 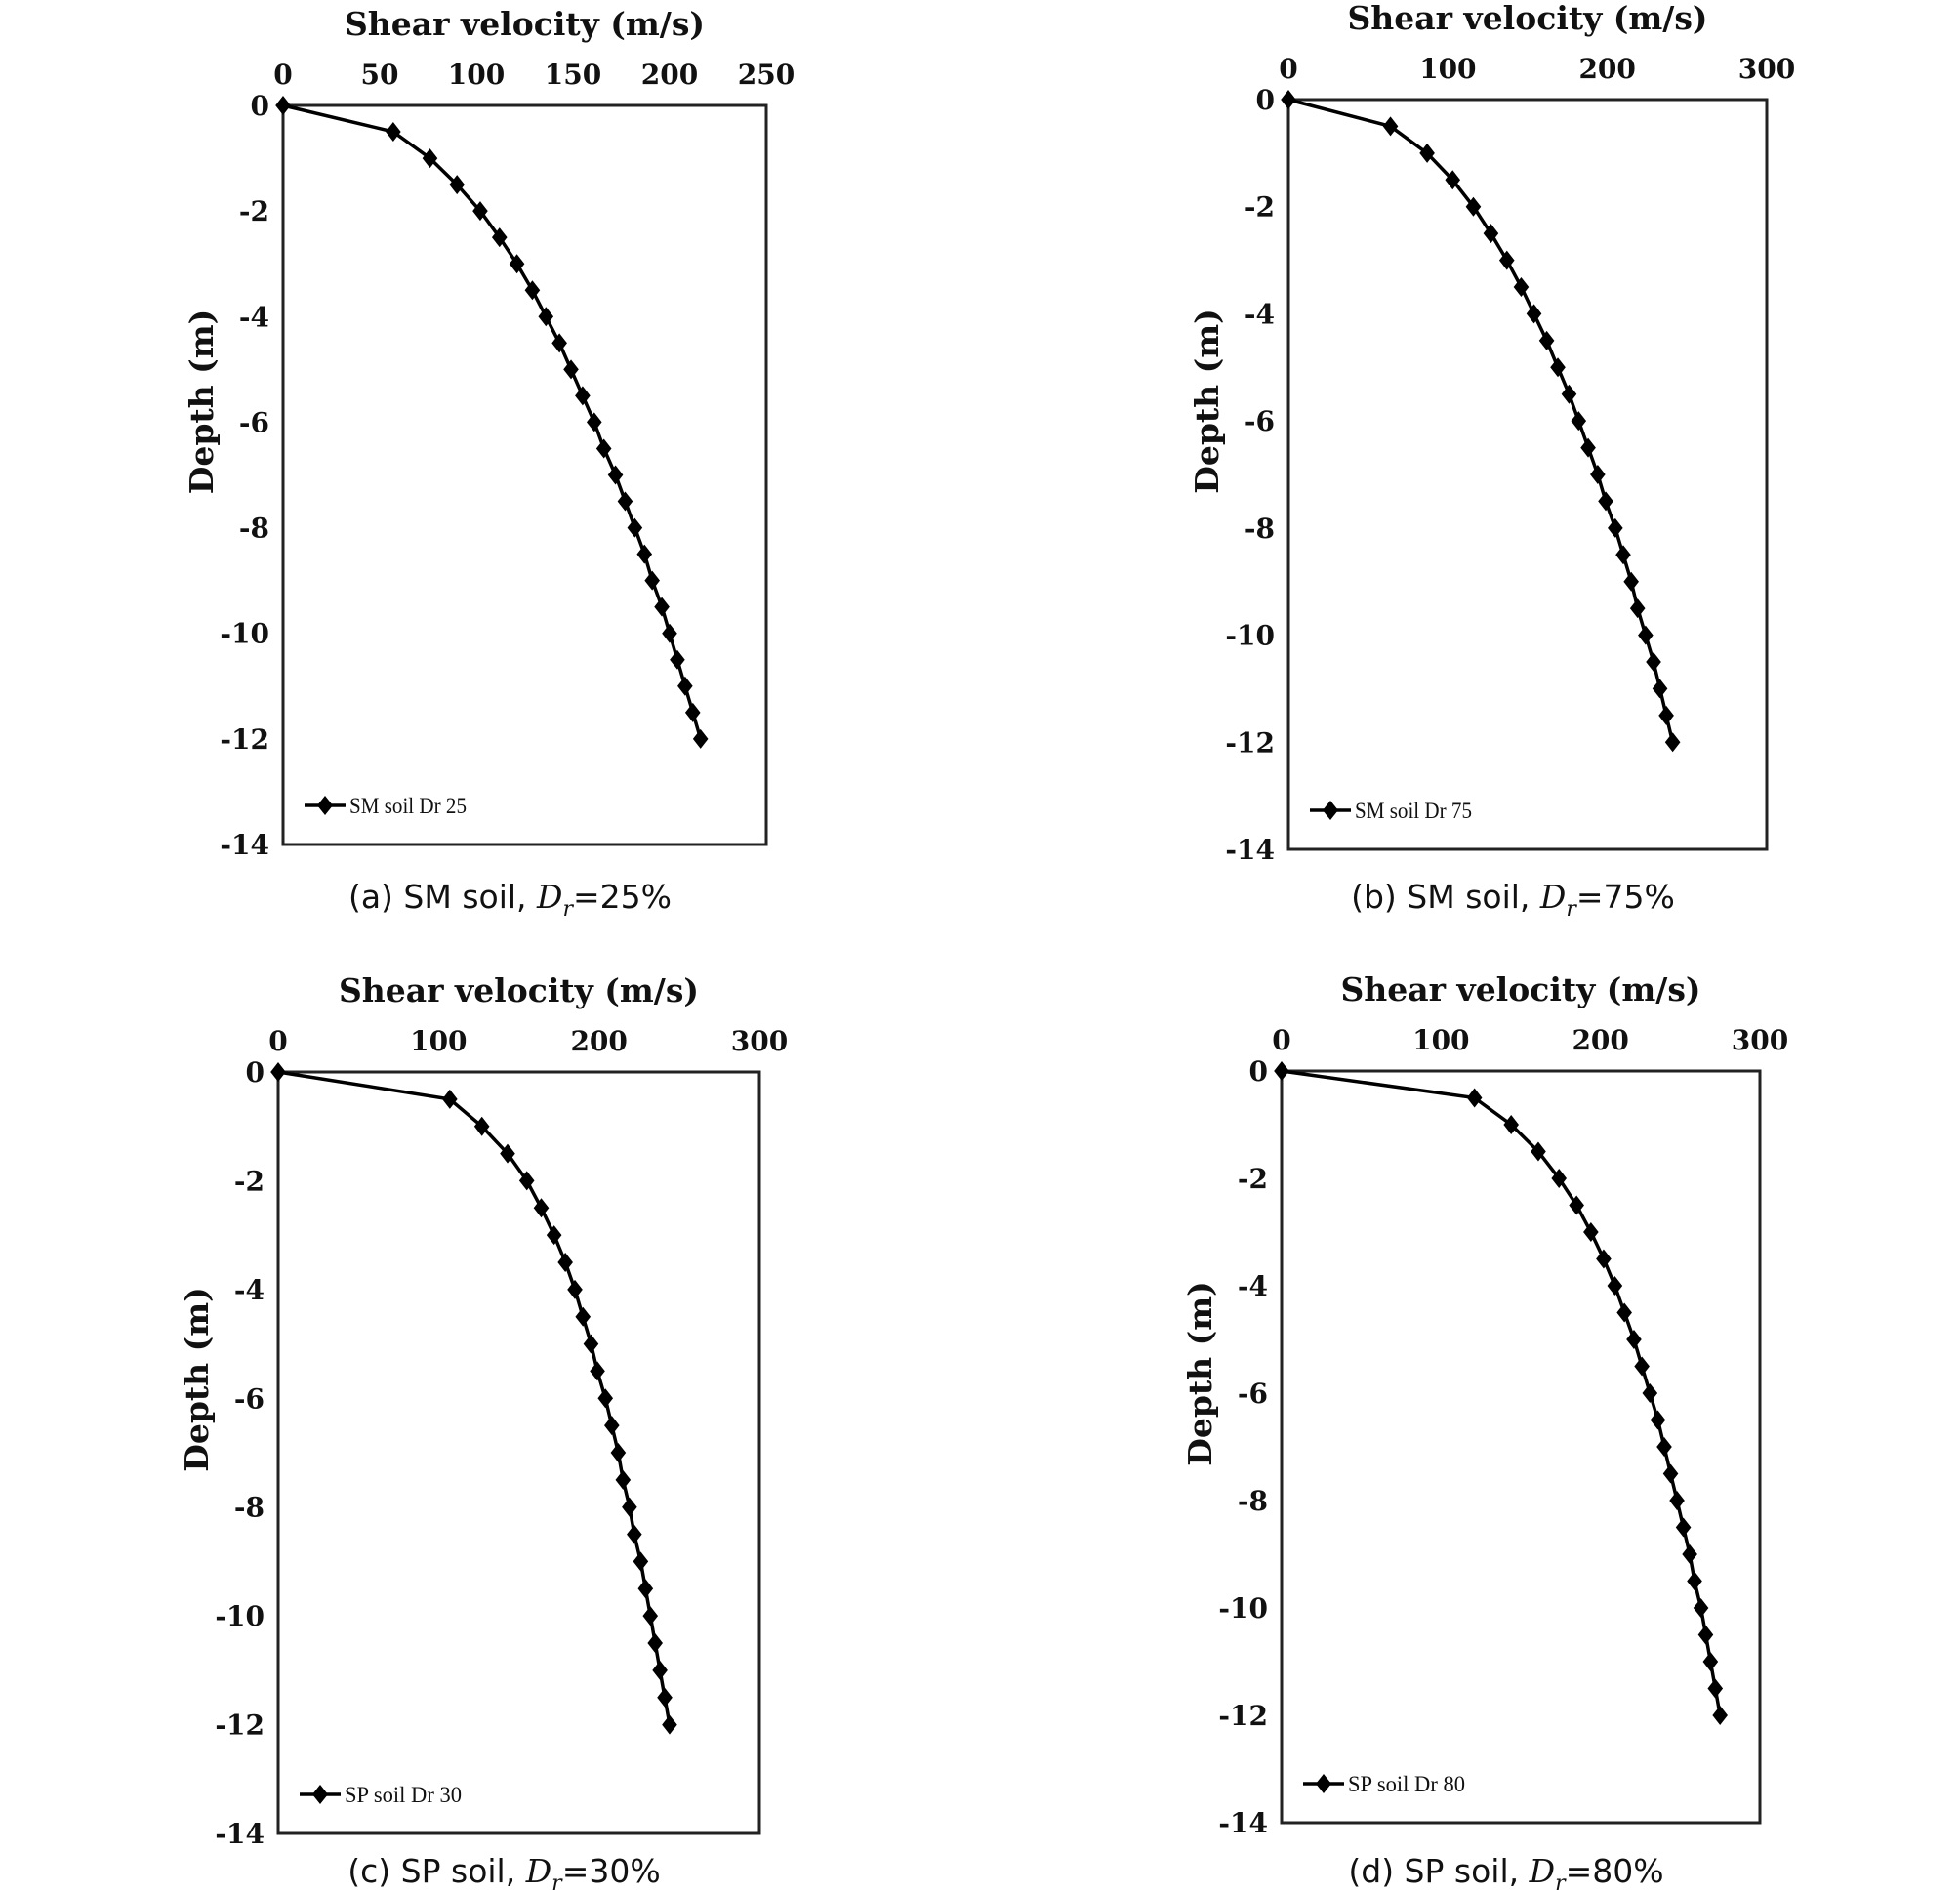 I want to click on legend-label: SP soil Dr 30, so click(x=404, y=1795).